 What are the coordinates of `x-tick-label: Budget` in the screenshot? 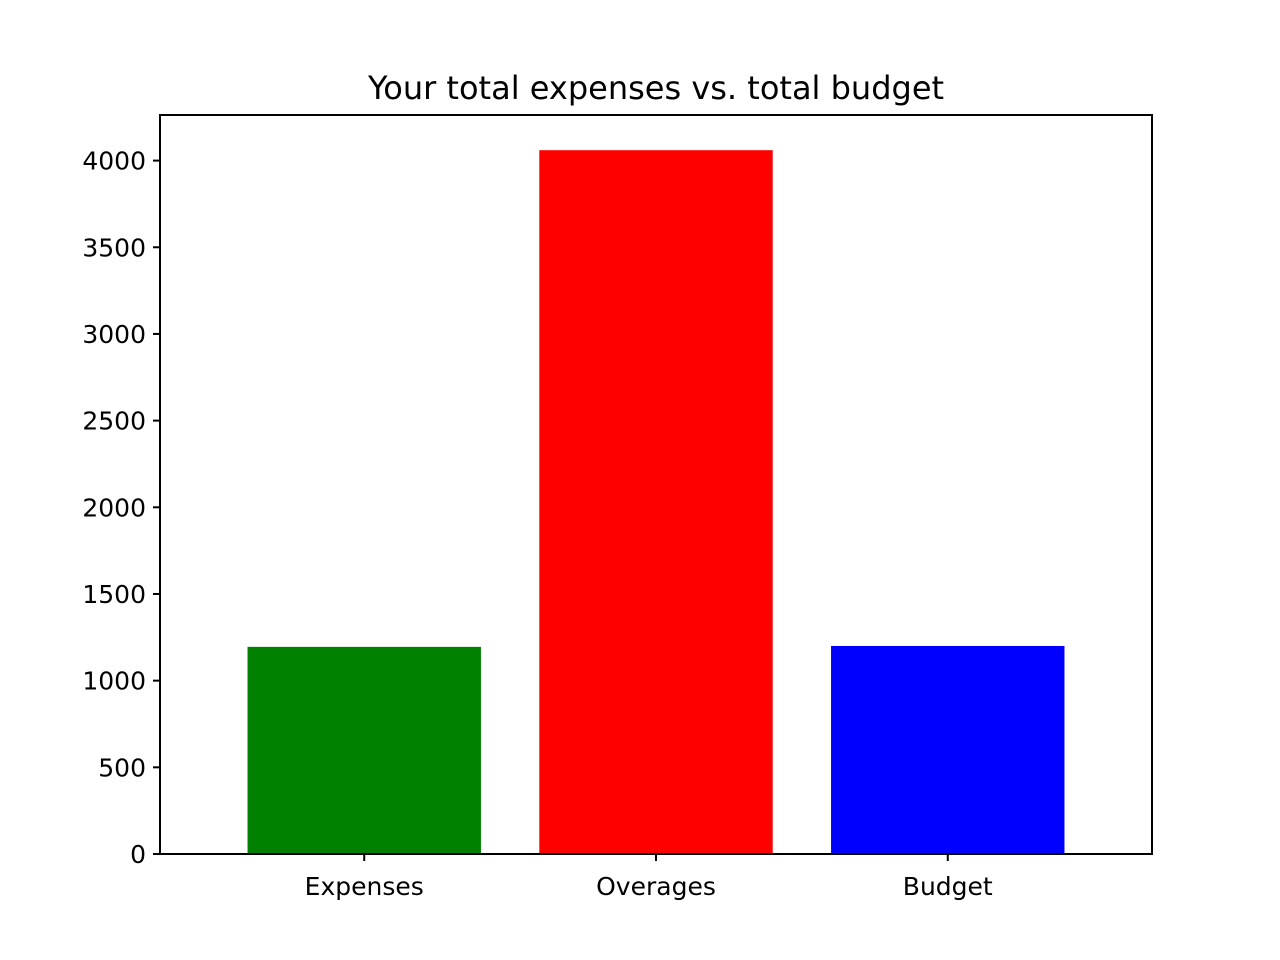 It's located at (948, 886).